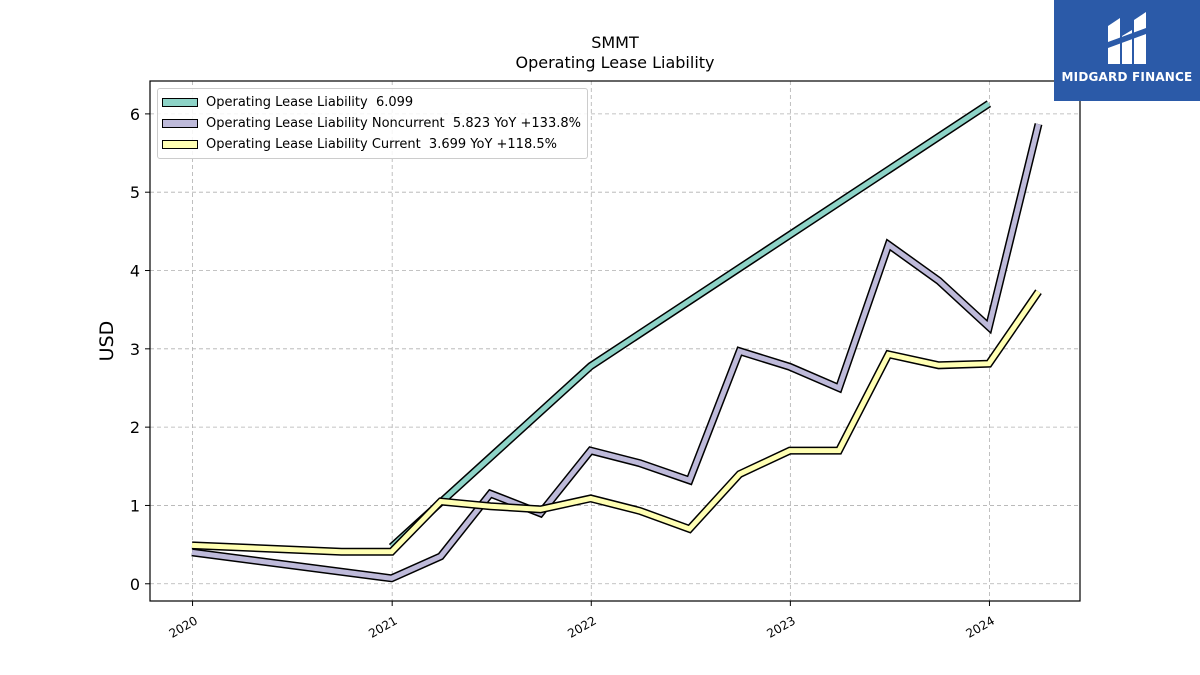 The image size is (1200, 675). I want to click on y-tick-label: 4, so click(135, 271).